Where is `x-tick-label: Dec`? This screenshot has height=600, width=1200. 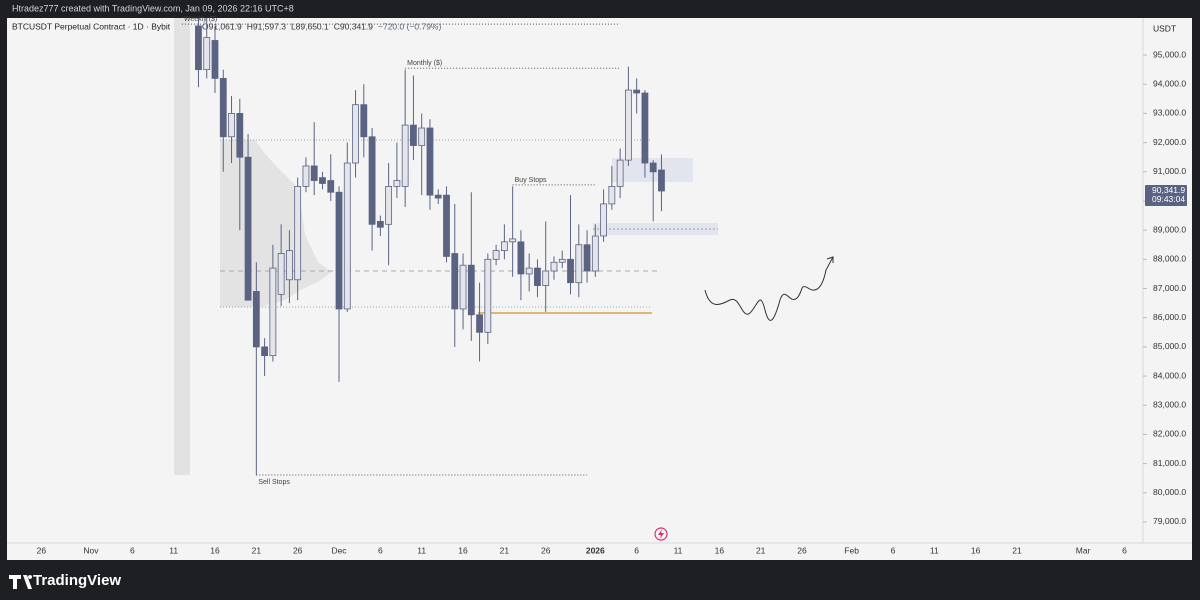 x-tick-label: Dec is located at coordinates (339, 550).